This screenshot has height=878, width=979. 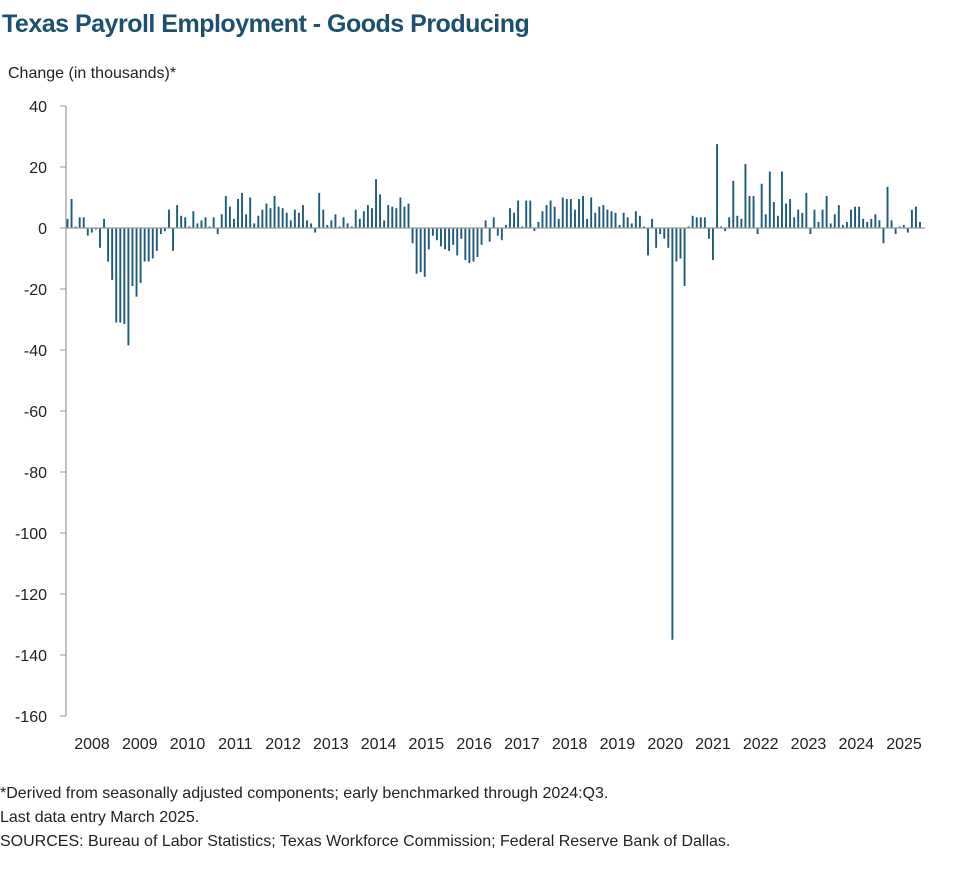 I want to click on y-tick-label: -40, so click(x=35, y=351).